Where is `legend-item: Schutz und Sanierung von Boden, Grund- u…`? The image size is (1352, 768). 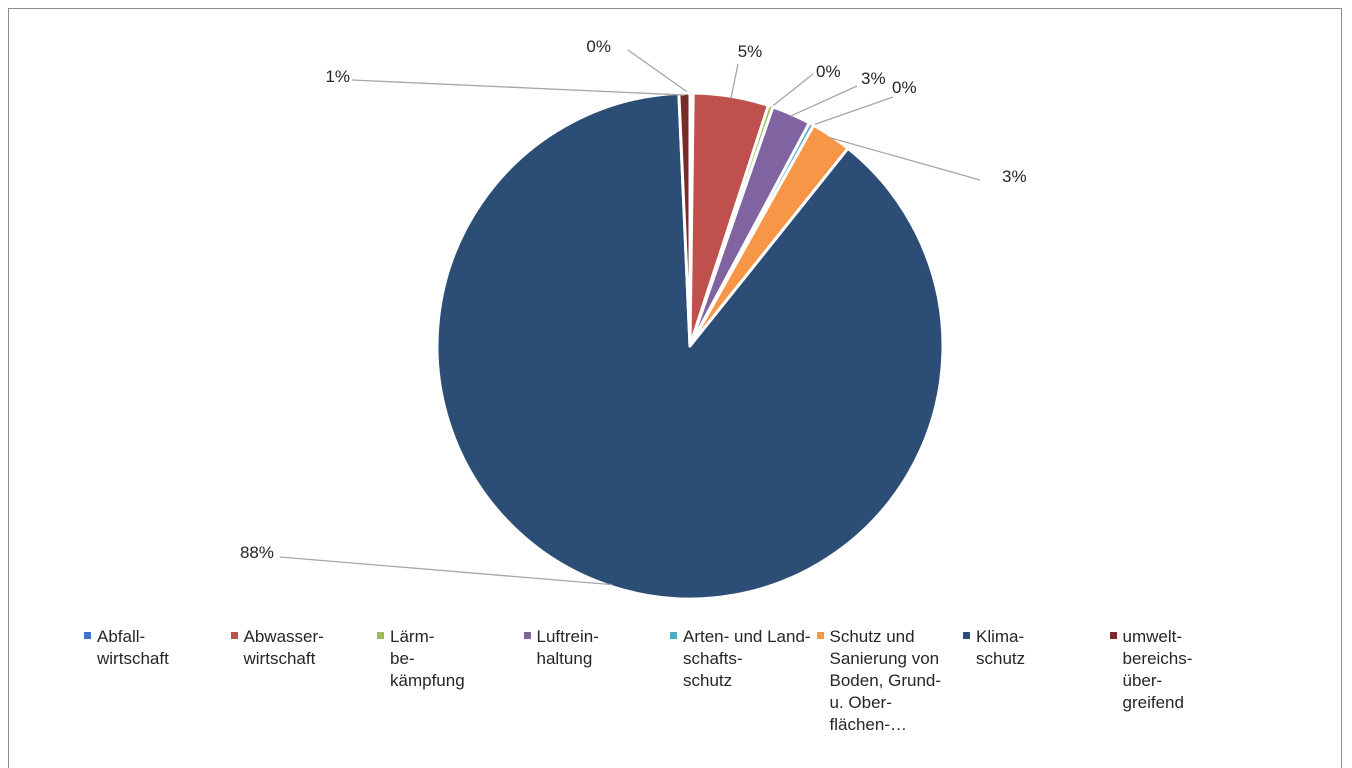 legend-item: Schutz und Sanierung von Boden, Grund- u… is located at coordinates (879, 681).